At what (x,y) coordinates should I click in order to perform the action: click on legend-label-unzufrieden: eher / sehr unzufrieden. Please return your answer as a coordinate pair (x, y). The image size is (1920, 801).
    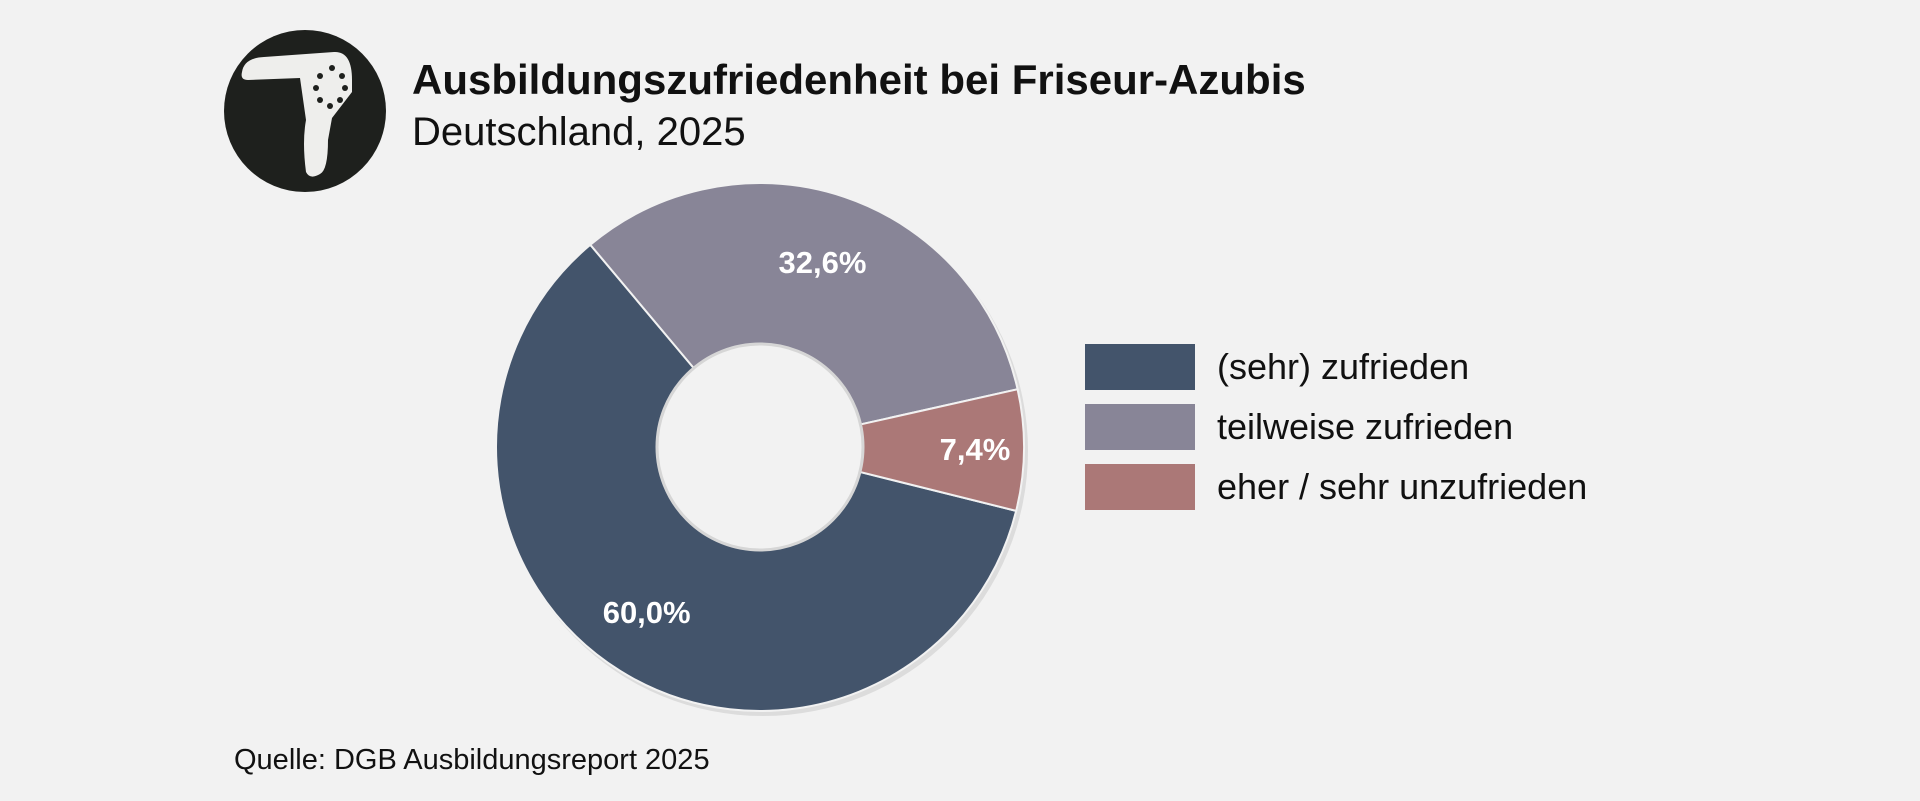
    Looking at the image, I should click on (1402, 486).